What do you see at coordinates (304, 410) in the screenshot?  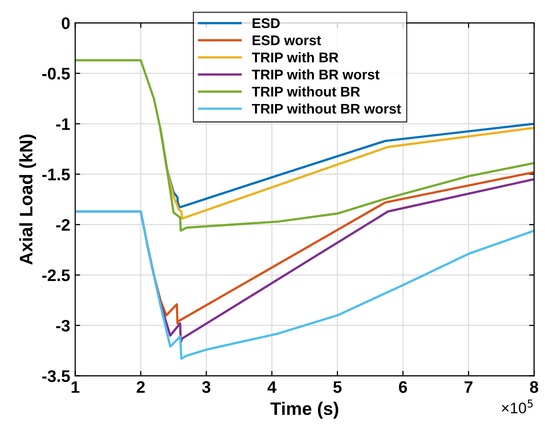 I see `x-axis-title: Time (s)` at bounding box center [304, 410].